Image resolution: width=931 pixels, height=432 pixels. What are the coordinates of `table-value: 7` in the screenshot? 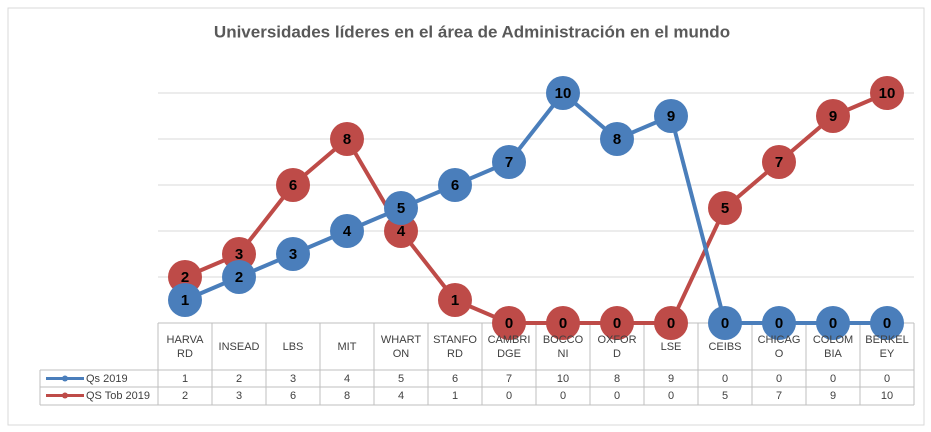 It's located at (779, 395).